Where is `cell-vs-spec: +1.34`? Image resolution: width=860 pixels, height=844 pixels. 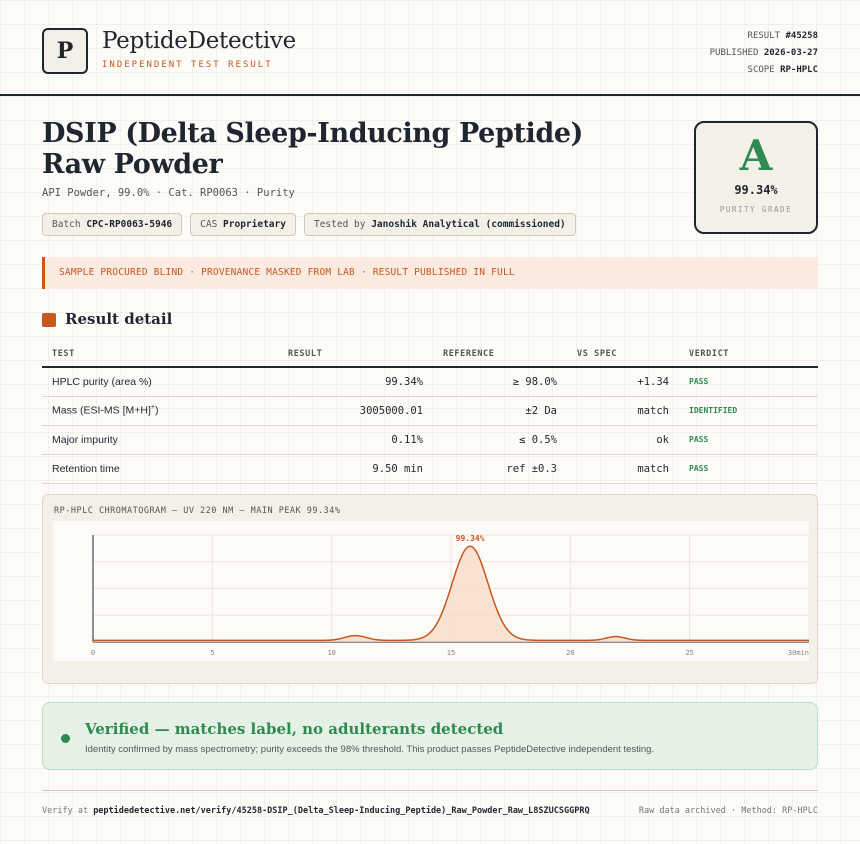
cell-vs-spec: +1.34 is located at coordinates (623, 382).